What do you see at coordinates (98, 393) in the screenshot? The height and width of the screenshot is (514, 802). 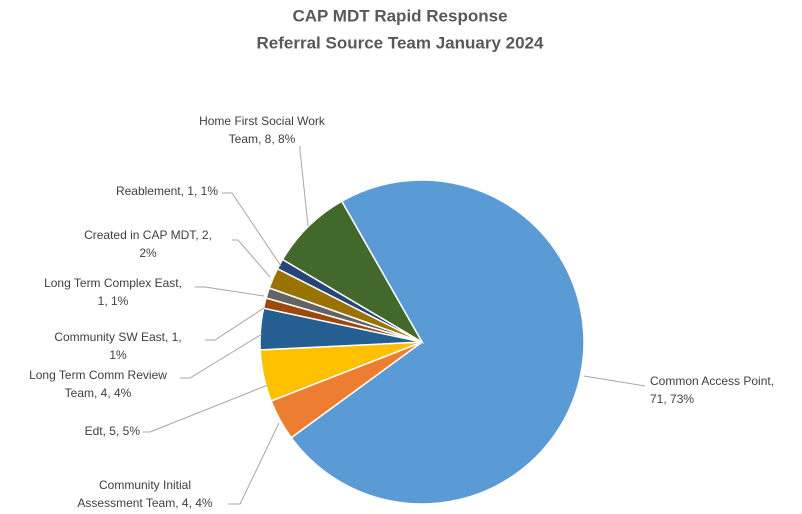 I see `data-label: Team, 4, 4%` at bounding box center [98, 393].